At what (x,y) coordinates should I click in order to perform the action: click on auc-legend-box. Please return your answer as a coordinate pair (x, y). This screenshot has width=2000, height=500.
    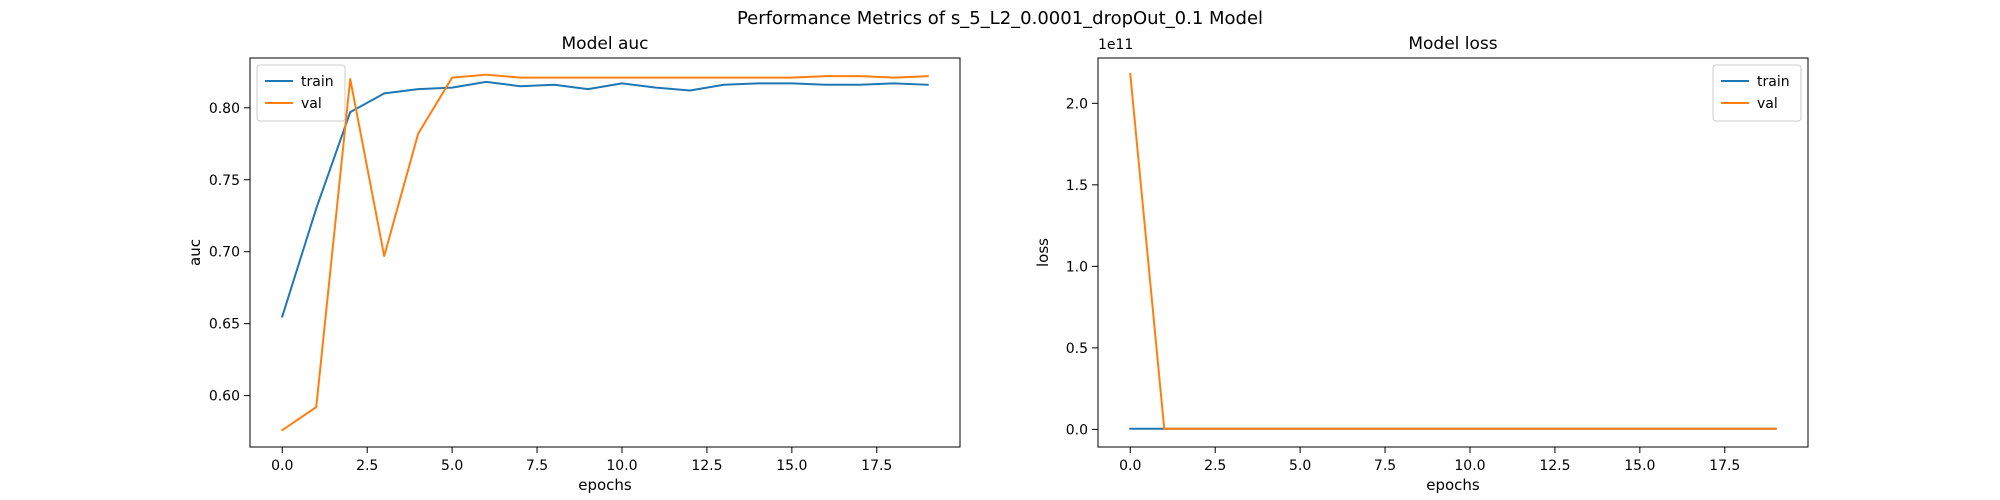
    Looking at the image, I should click on (301, 93).